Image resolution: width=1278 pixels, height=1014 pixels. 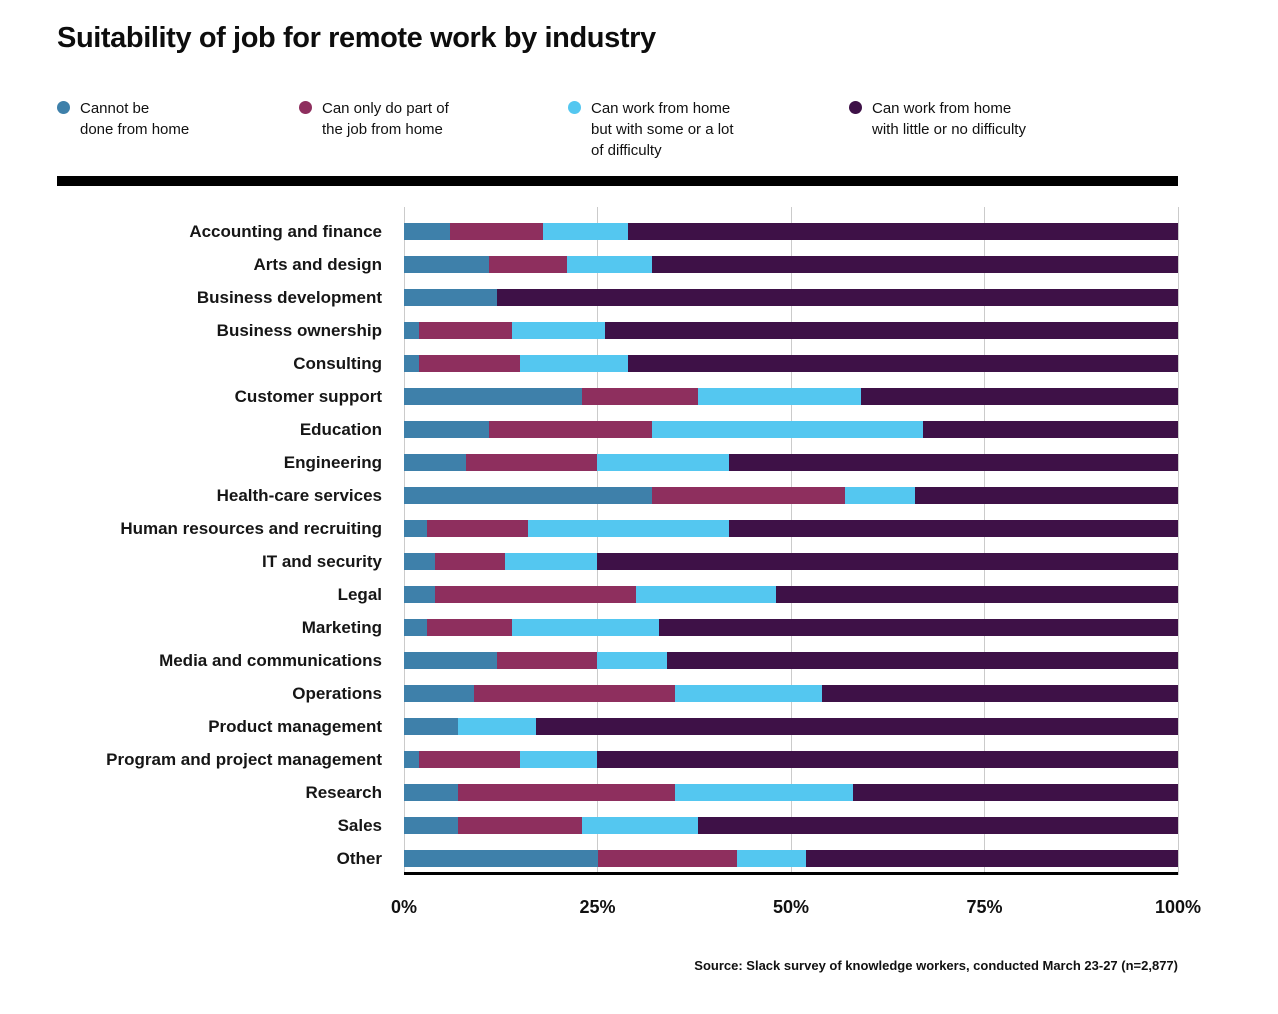 What do you see at coordinates (337, 693) in the screenshot?
I see `category-label: Operations` at bounding box center [337, 693].